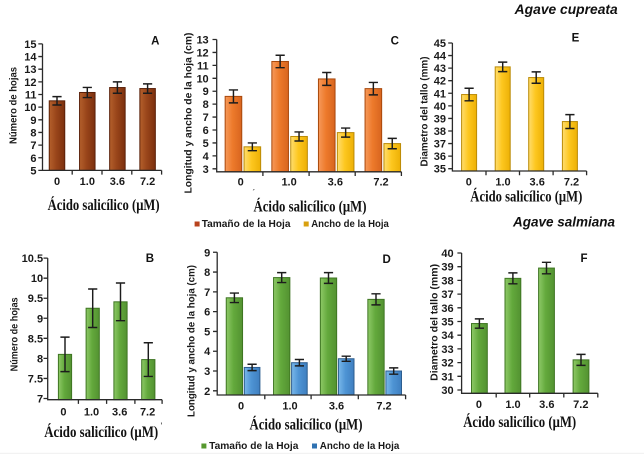 This screenshot has height=461, width=644. Describe the element at coordinates (583, 259) in the screenshot. I see `svg-text: F` at that location.